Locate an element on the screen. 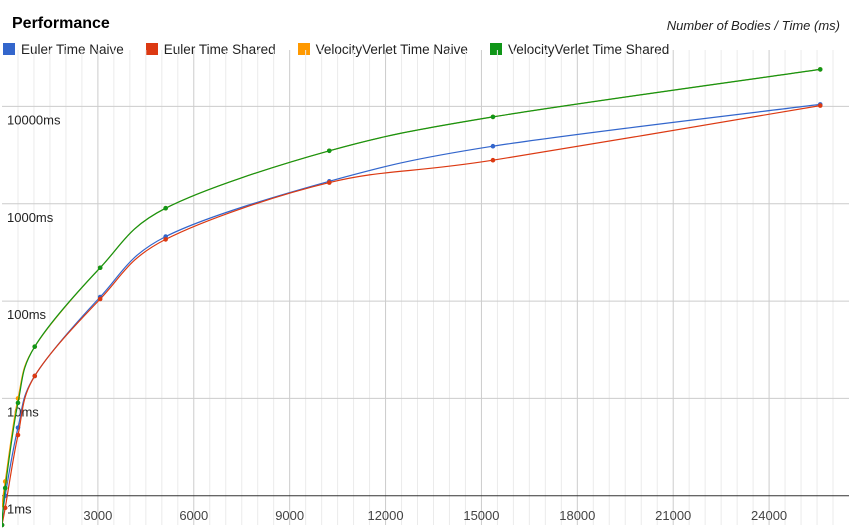 The image size is (854, 530). legend-item: Euler Time Shared is located at coordinates (210, 49).